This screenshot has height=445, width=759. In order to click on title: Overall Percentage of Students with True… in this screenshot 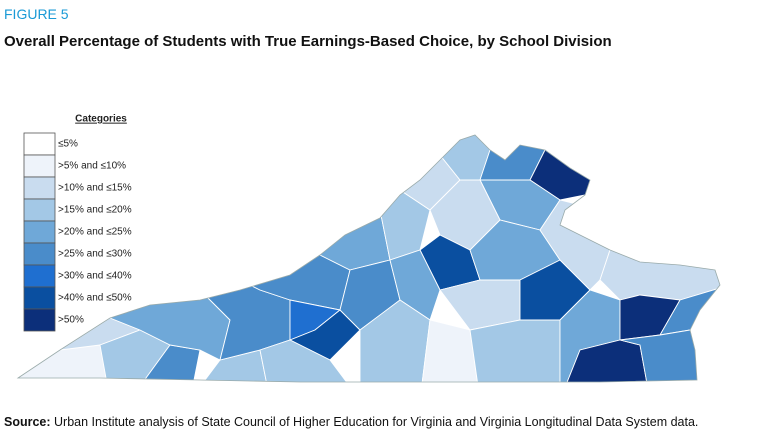, I will do `click(308, 41)`.